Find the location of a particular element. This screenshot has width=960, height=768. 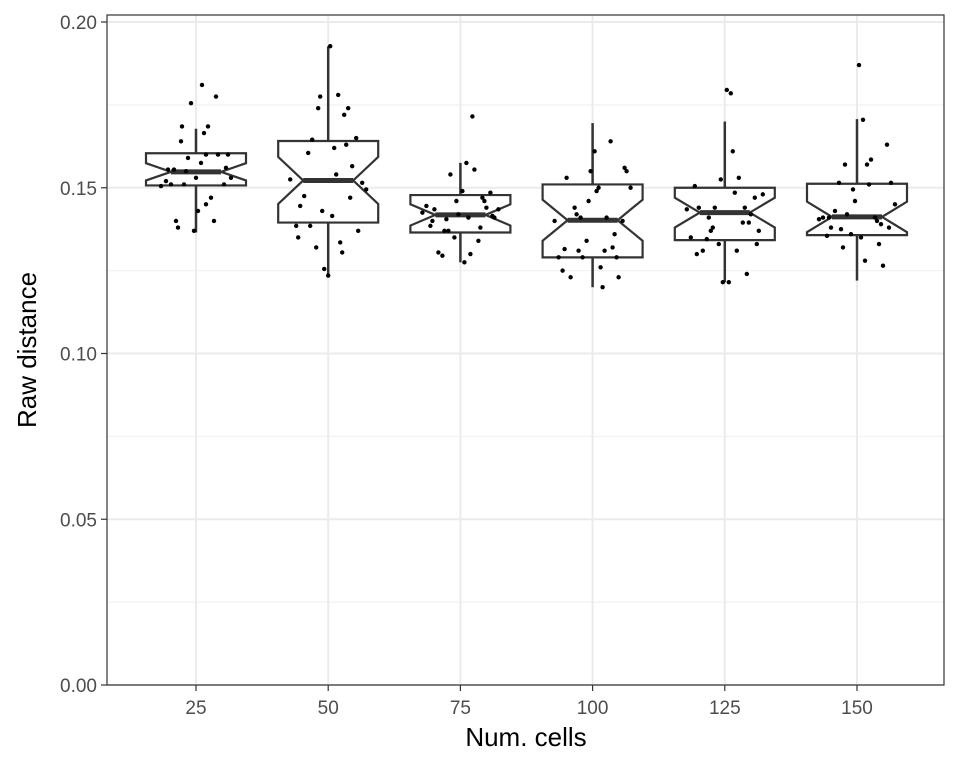

notched-box is located at coordinates (857, 209).